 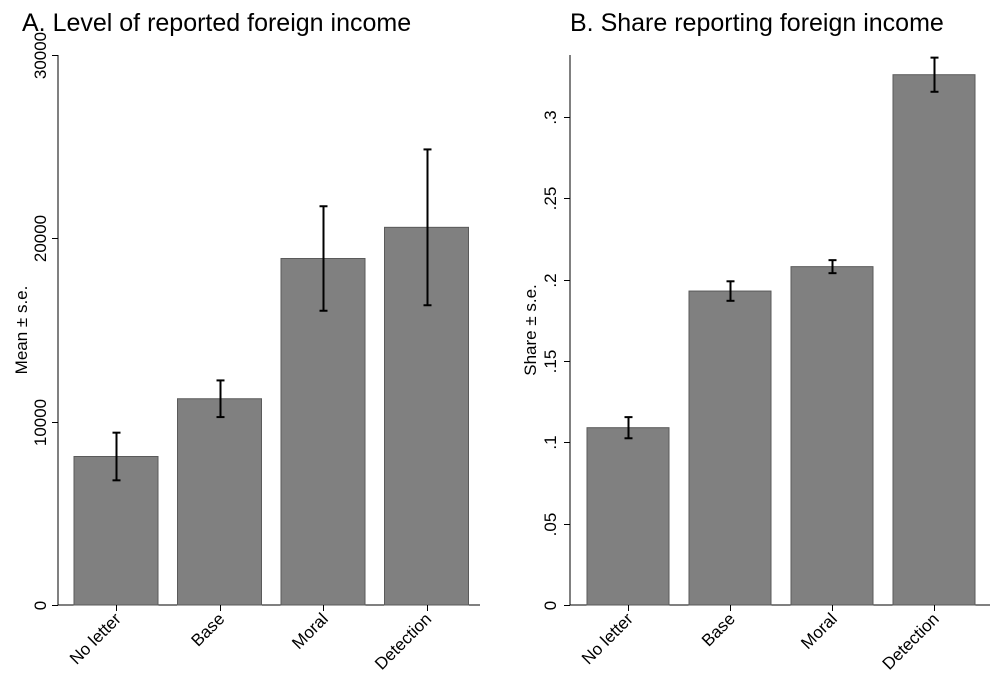 I want to click on panel-b-bar-base, so click(x=730, y=448).